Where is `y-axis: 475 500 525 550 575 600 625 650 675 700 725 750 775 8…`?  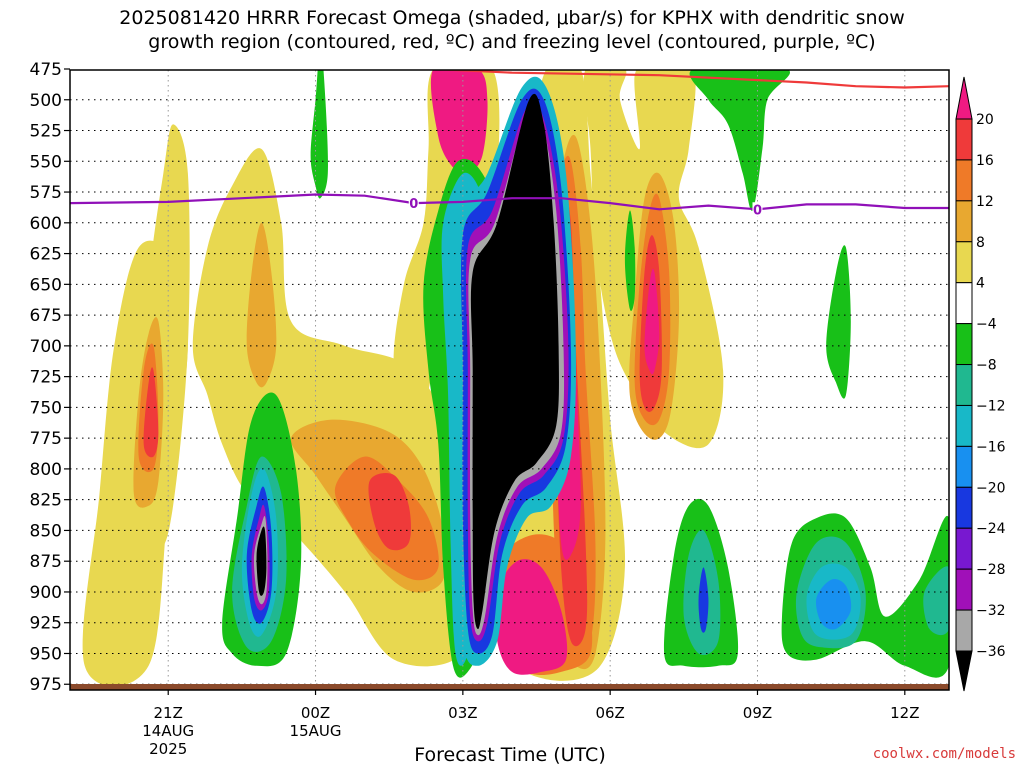 y-axis: 475 500 525 550 575 600 625 650 675 700 725 750 775 8… is located at coordinates (50, 377).